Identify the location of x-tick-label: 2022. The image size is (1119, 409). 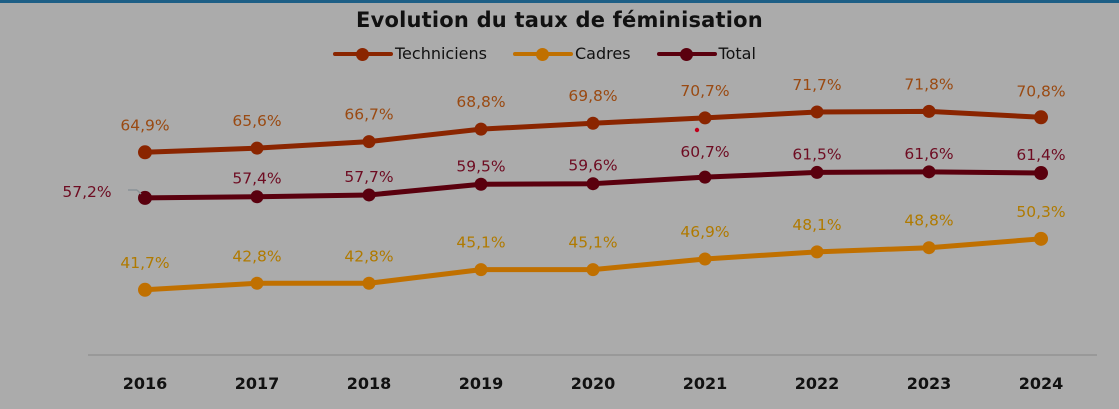
(817, 383).